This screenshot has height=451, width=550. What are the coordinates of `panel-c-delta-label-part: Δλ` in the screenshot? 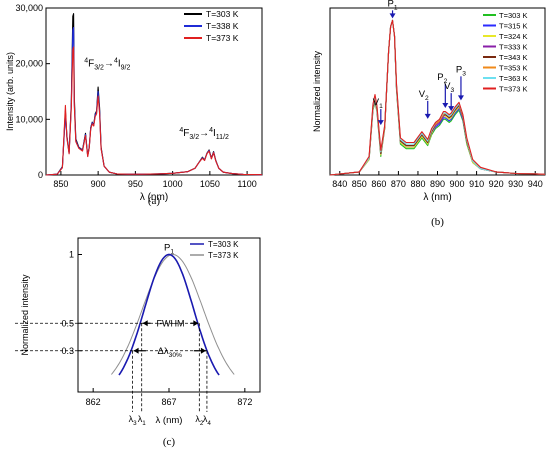 It's located at (163, 351).